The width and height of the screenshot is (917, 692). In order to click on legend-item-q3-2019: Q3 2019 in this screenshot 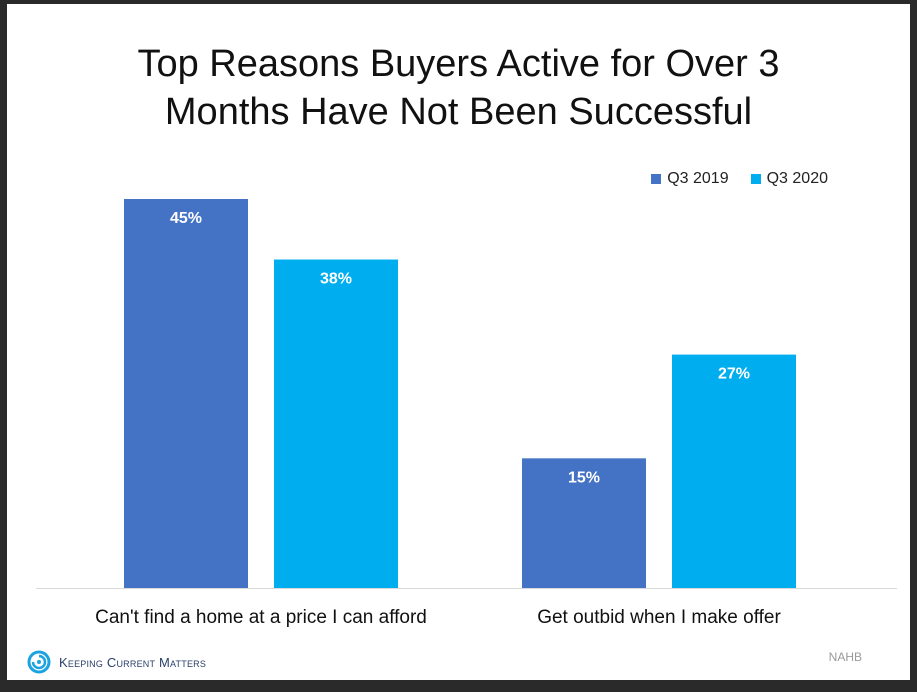, I will do `click(690, 179)`.